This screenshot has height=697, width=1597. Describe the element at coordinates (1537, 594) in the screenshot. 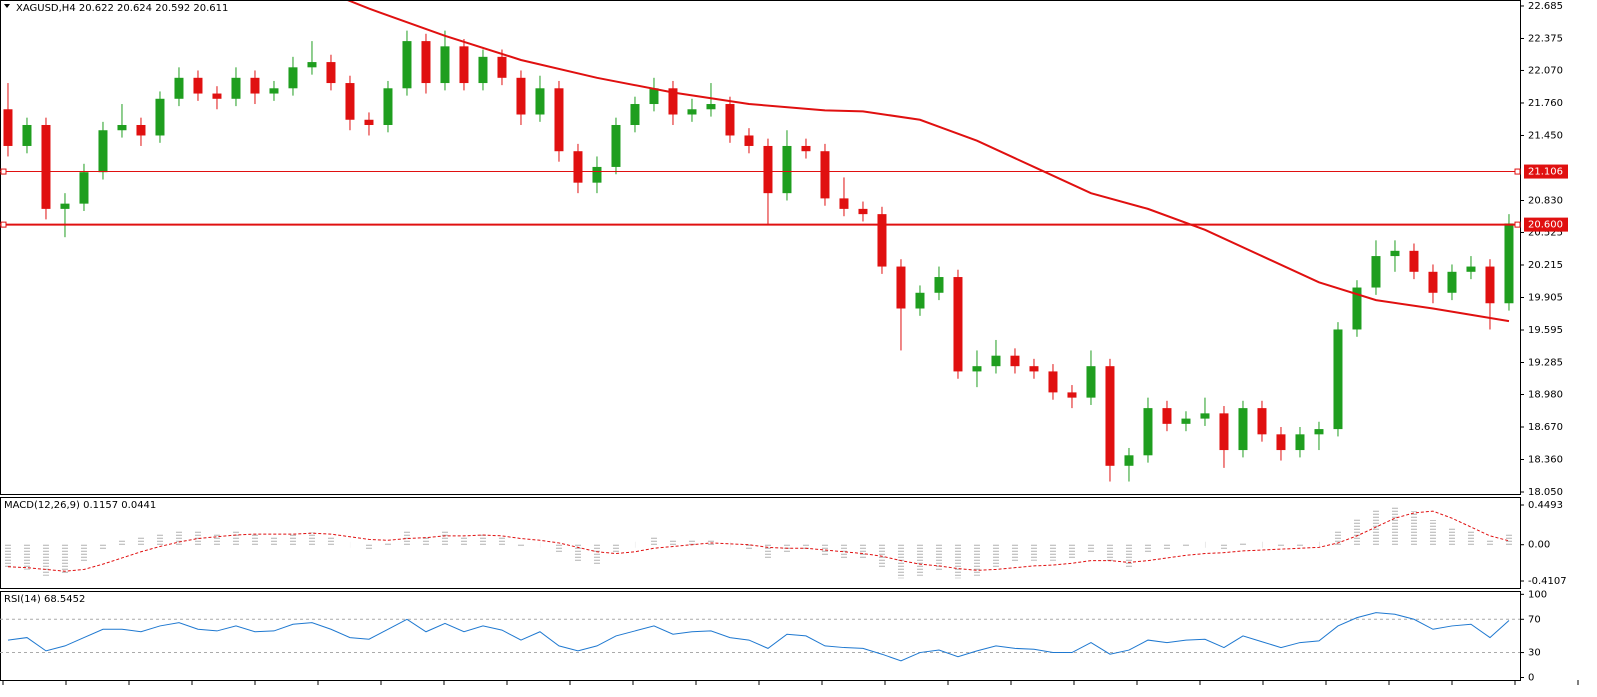

I see `y-tick-label: 100` at that location.